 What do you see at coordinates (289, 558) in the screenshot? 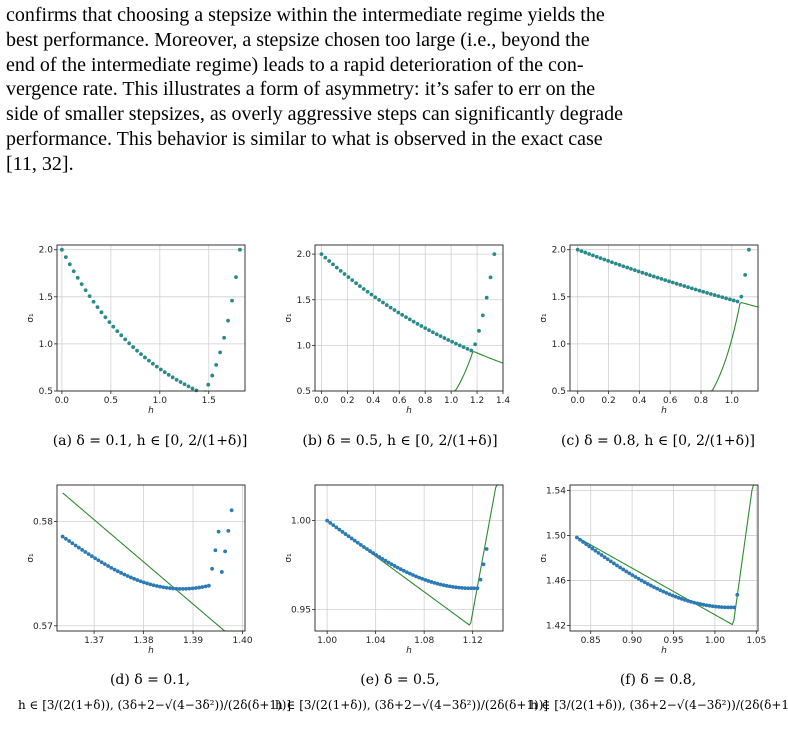
I see `y-axis-label: σ₁` at bounding box center [289, 558].